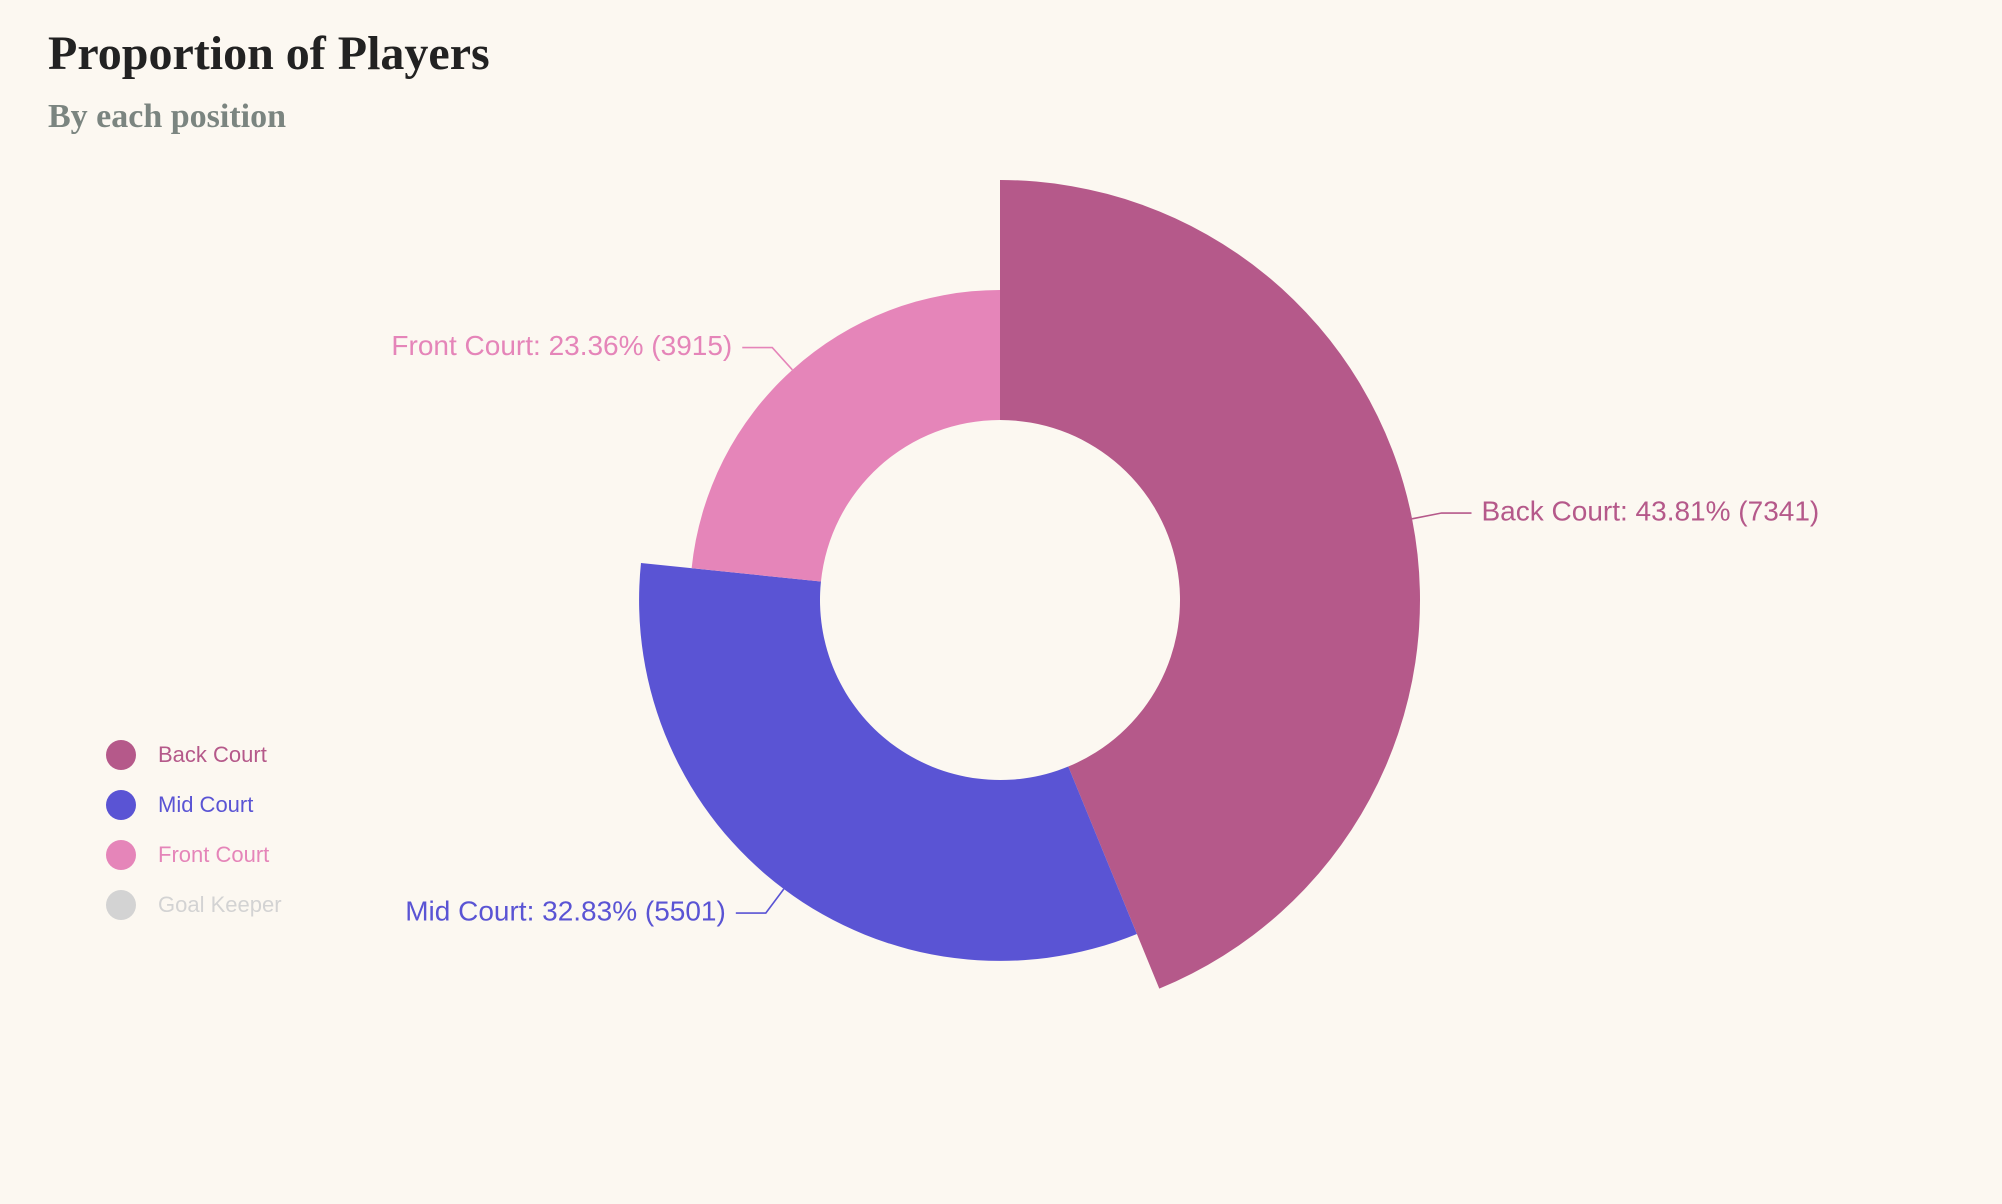 The image size is (2002, 1204). Describe the element at coordinates (1441, 516) in the screenshot. I see `label-line-back-court` at that location.